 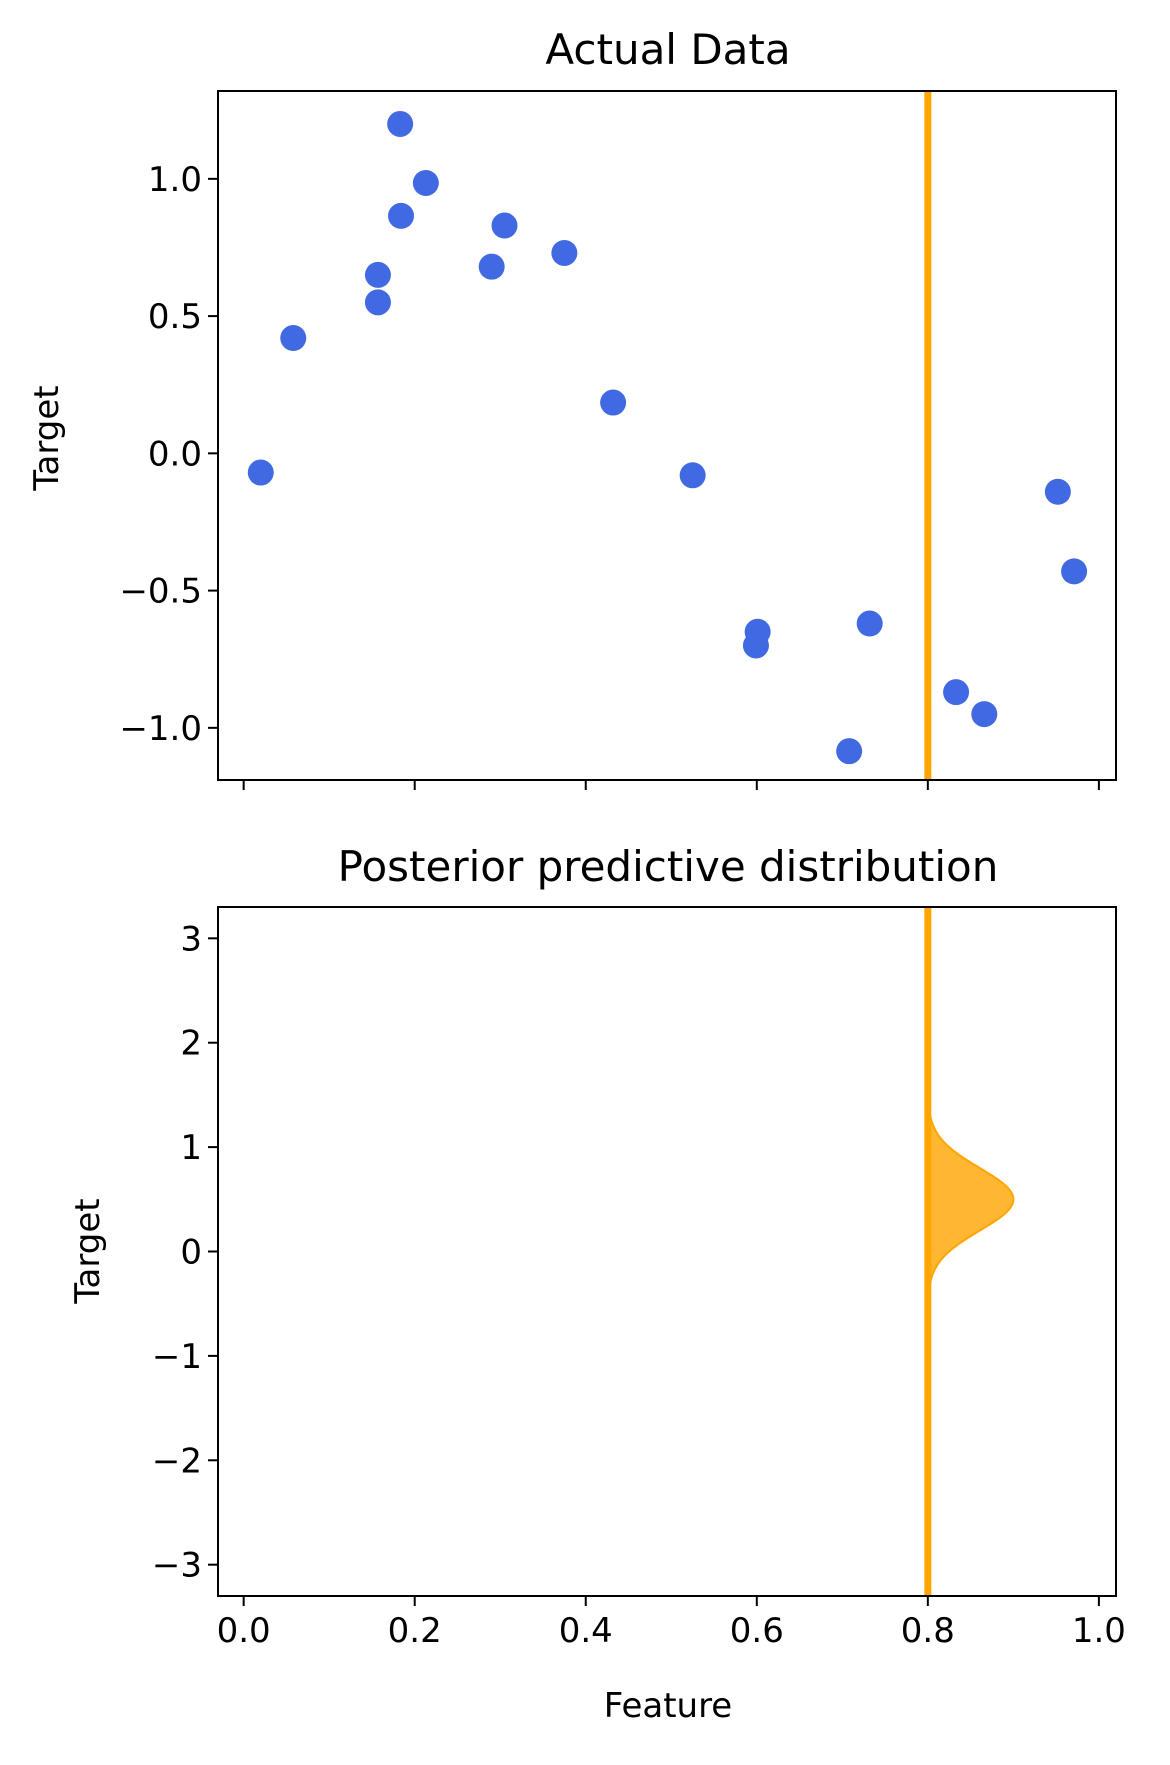 What do you see at coordinates (175, 454) in the screenshot?
I see `scatter-y-tick-label: 0.0` at bounding box center [175, 454].